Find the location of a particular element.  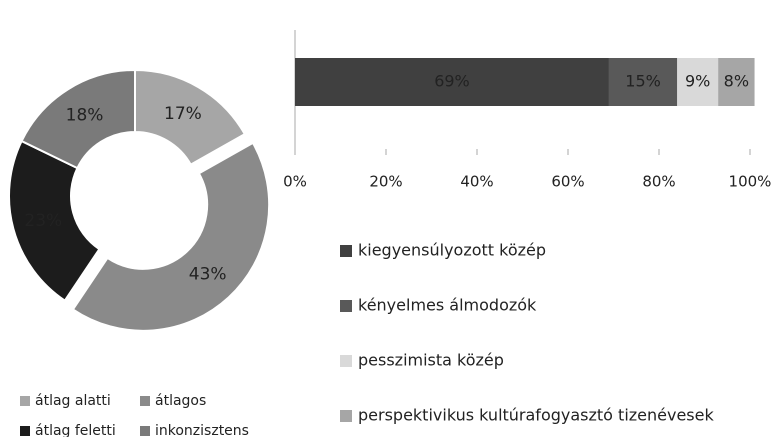

x-tick-label: 60% is located at coordinates (567, 182).